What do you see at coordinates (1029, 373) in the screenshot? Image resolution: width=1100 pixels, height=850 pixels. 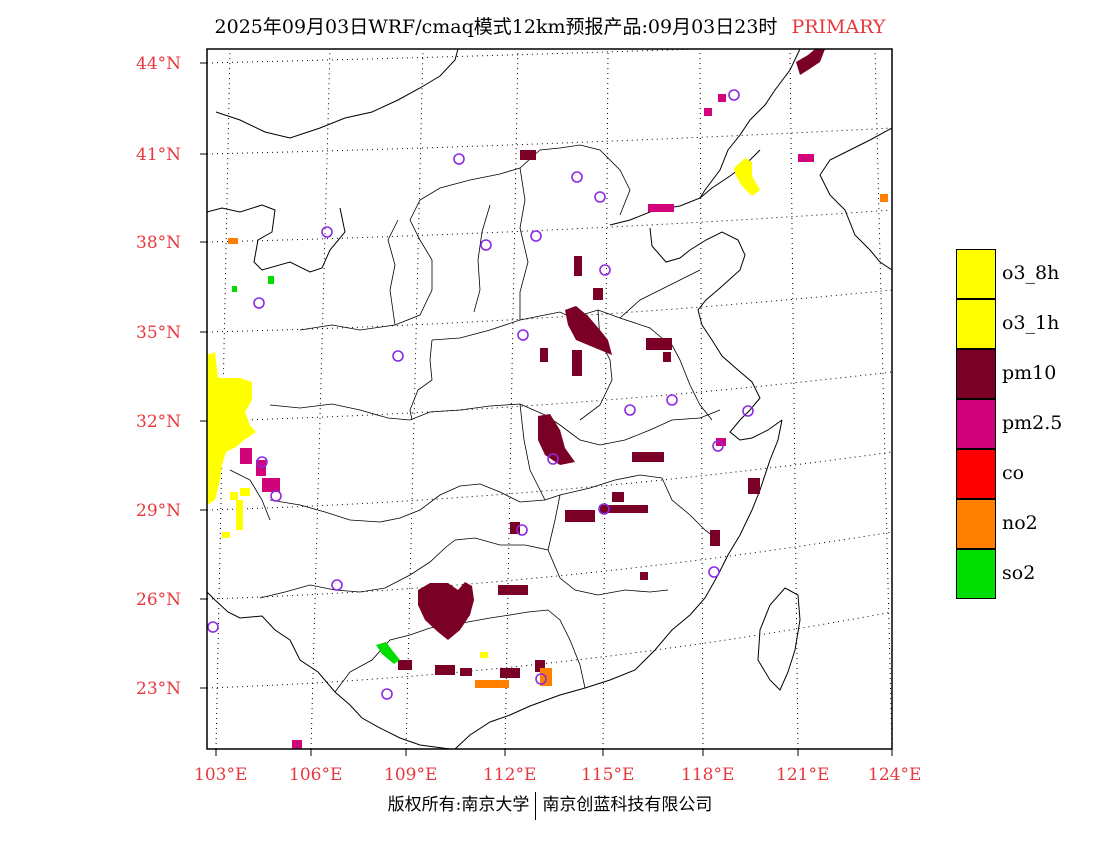 I see `legend-label-pm10: pm10` at bounding box center [1029, 373].